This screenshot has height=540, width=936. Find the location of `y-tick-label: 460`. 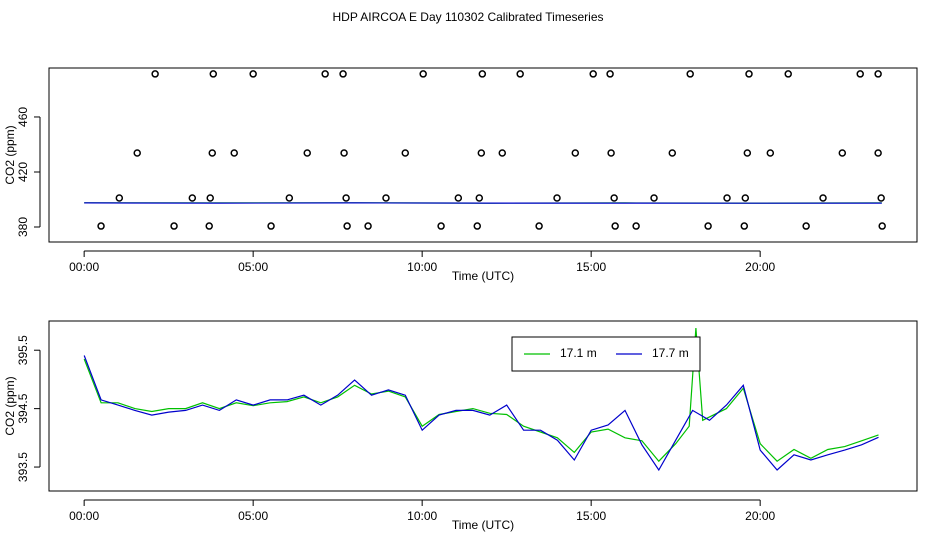

y-tick-label: 460 is located at coordinates (23, 117).